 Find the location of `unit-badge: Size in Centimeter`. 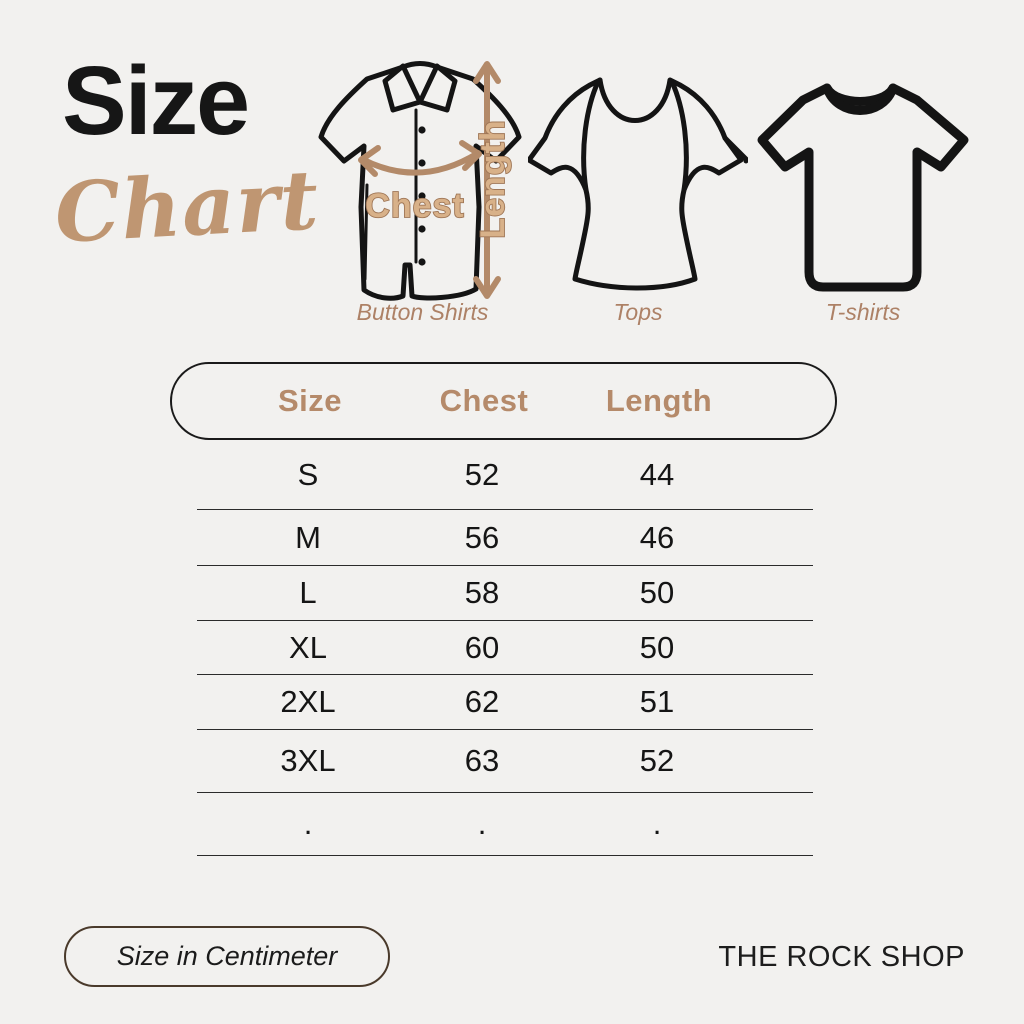

unit-badge: Size in Centimeter is located at coordinates (227, 956).